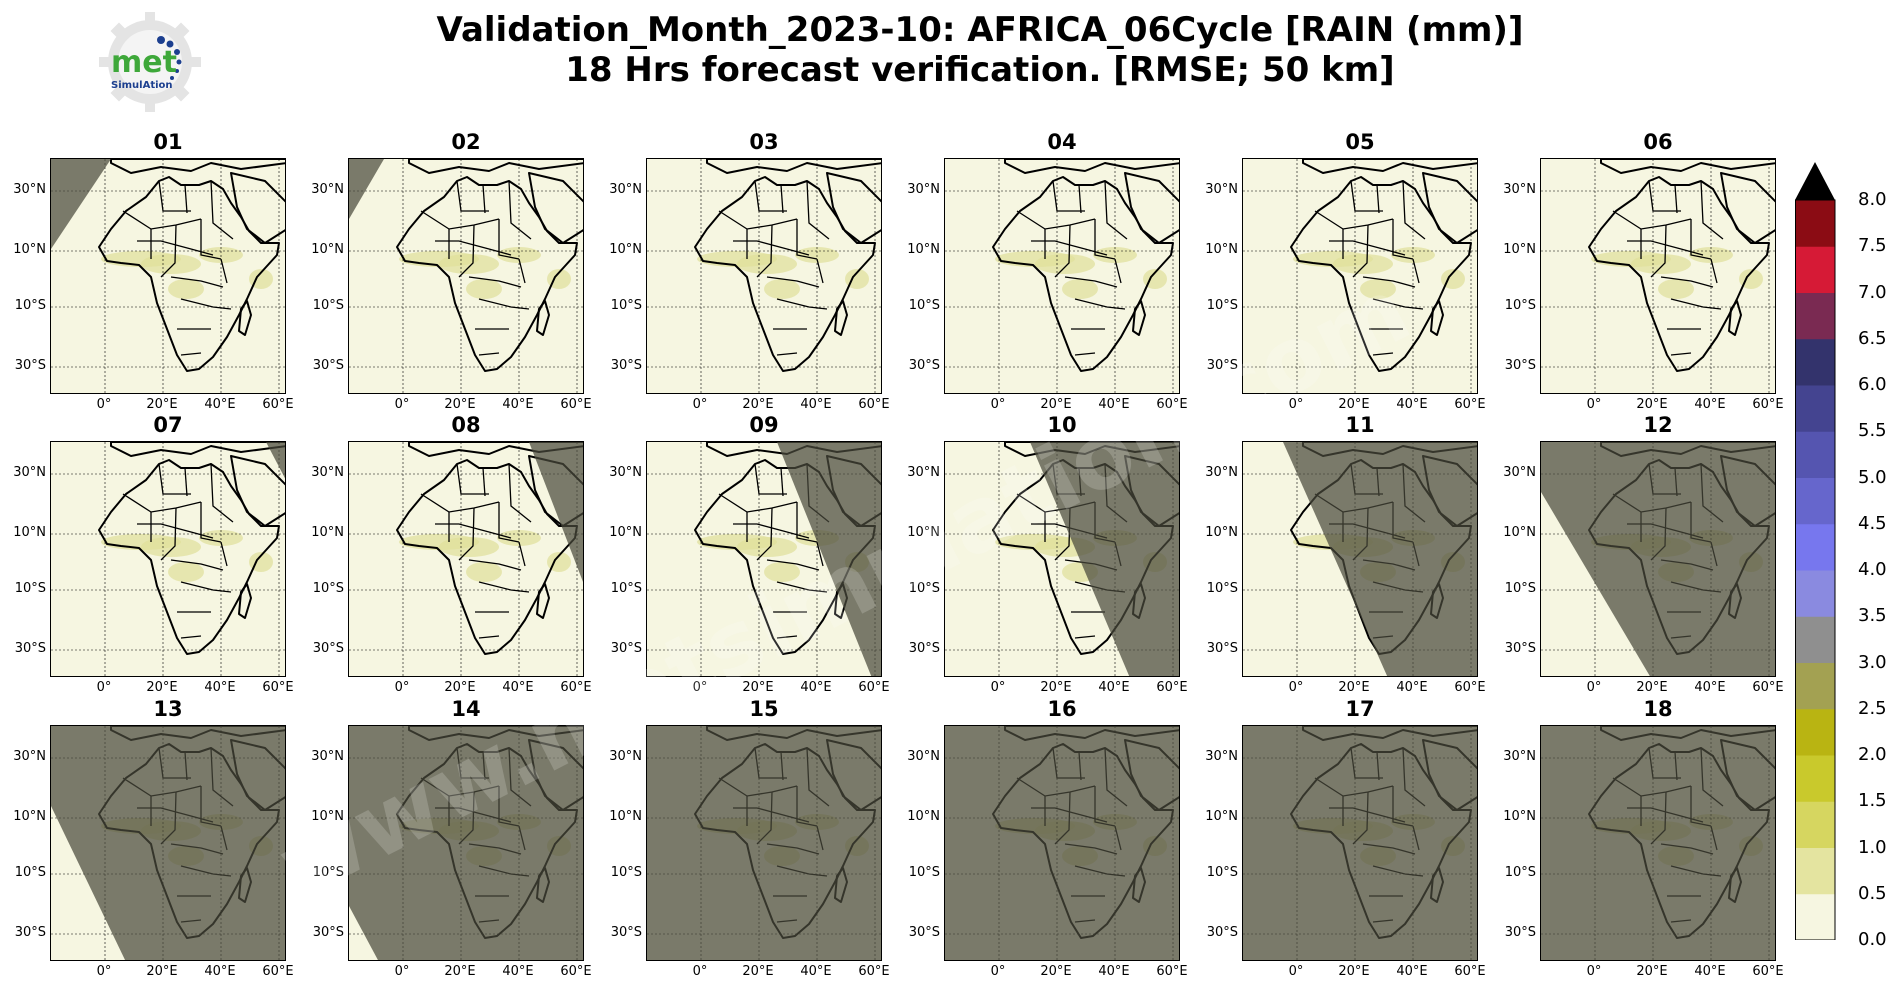  What do you see at coordinates (1872, 939) in the screenshot?
I see `colorbar-tick-label: 0.0` at bounding box center [1872, 939].